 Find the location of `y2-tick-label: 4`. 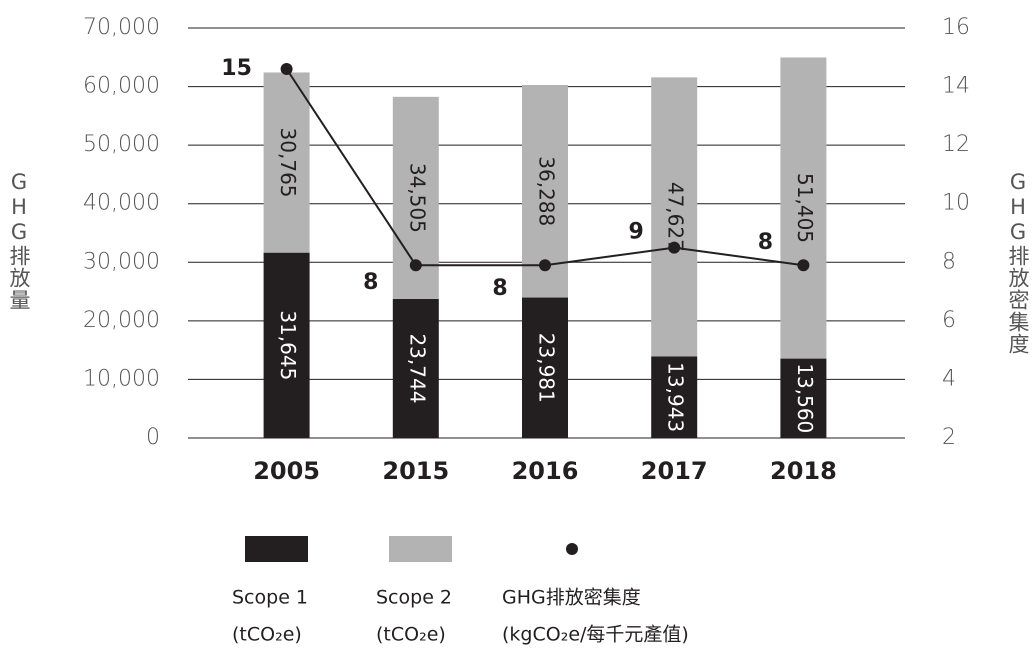

y2-tick-label: 4 is located at coordinates (949, 378).